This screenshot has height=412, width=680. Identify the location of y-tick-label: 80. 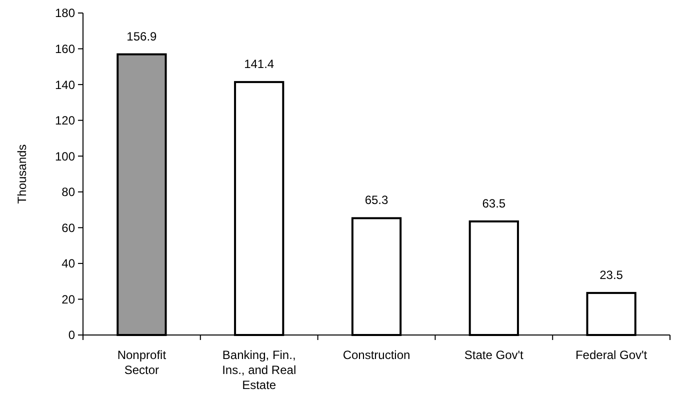
(69, 192).